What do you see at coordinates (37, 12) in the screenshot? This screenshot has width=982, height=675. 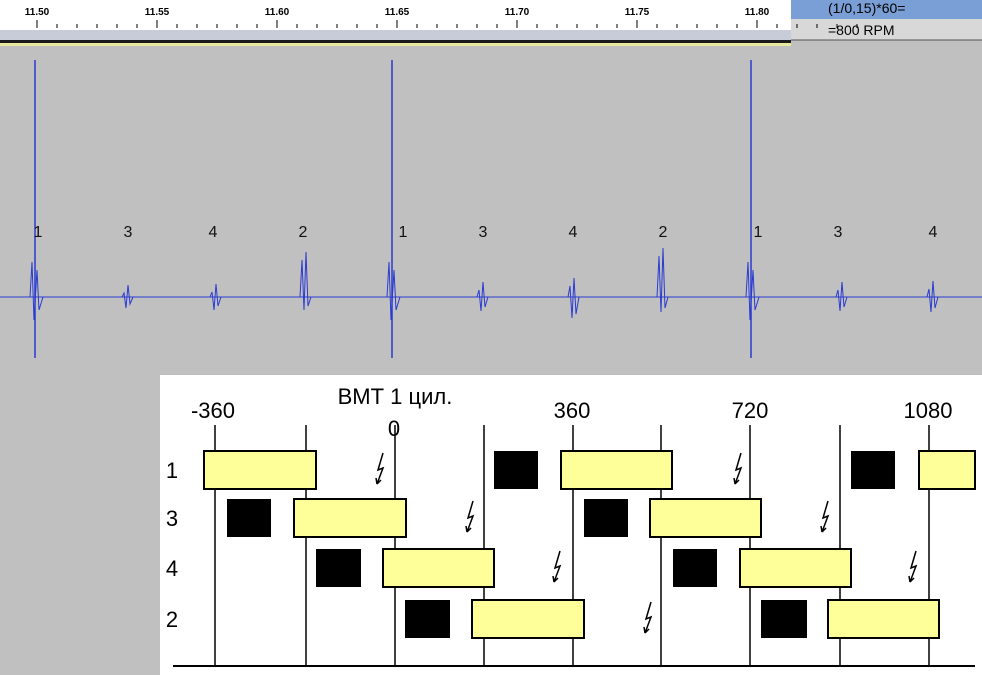 I see `ruler-label: 11.50` at bounding box center [37, 12].